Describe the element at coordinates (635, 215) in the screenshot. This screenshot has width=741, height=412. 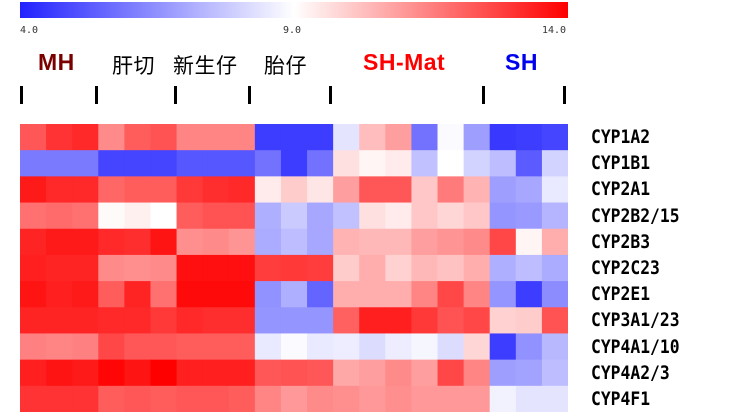
I see `gene-label: CYP2B2/15` at that location.